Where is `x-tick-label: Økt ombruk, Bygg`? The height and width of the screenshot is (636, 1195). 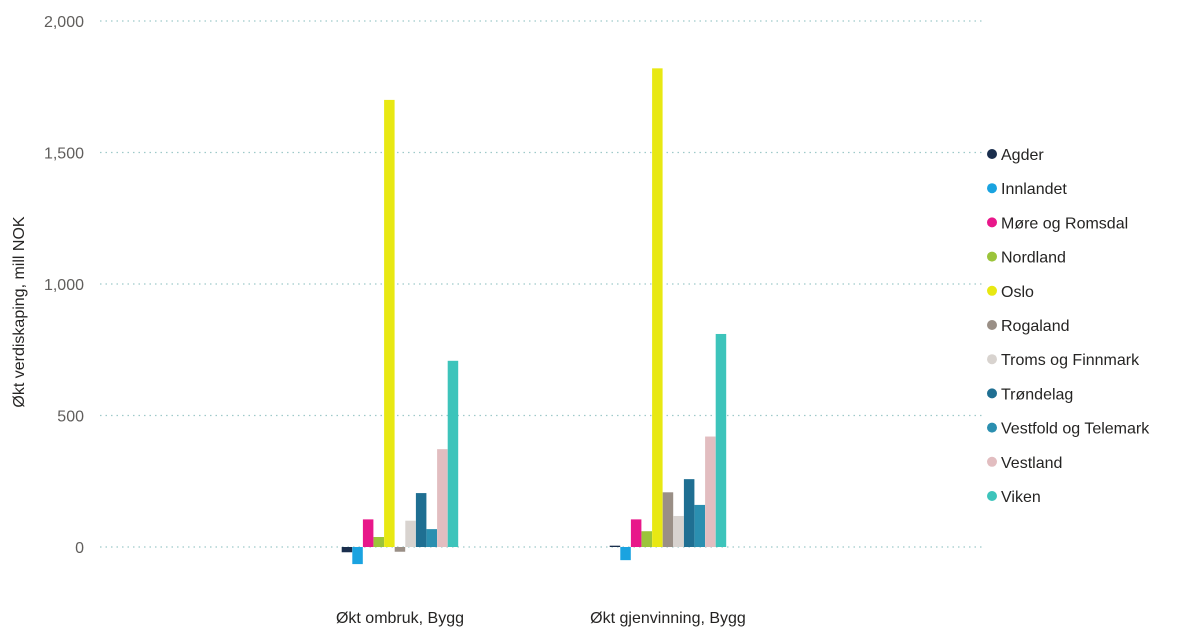 x-tick-label: Økt ombruk, Bygg is located at coordinates (400, 618).